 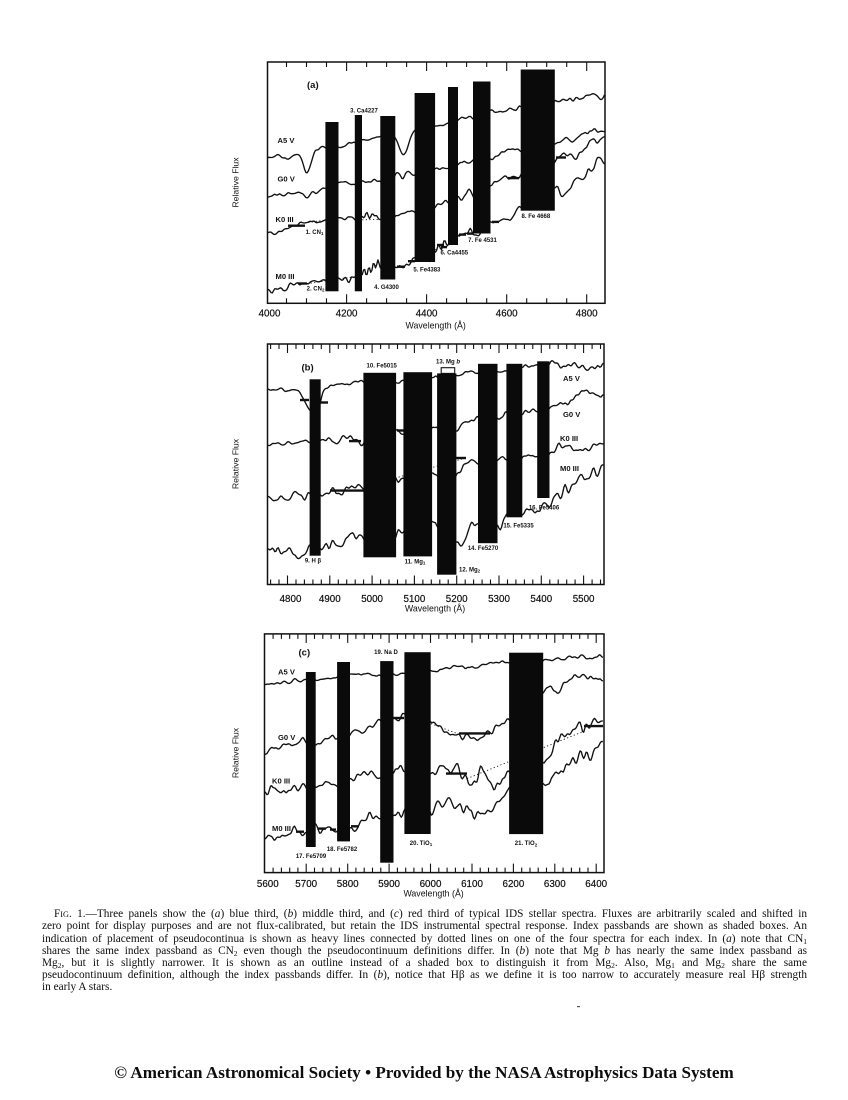 I want to click on svg-text: 4600, so click(x=507, y=314).